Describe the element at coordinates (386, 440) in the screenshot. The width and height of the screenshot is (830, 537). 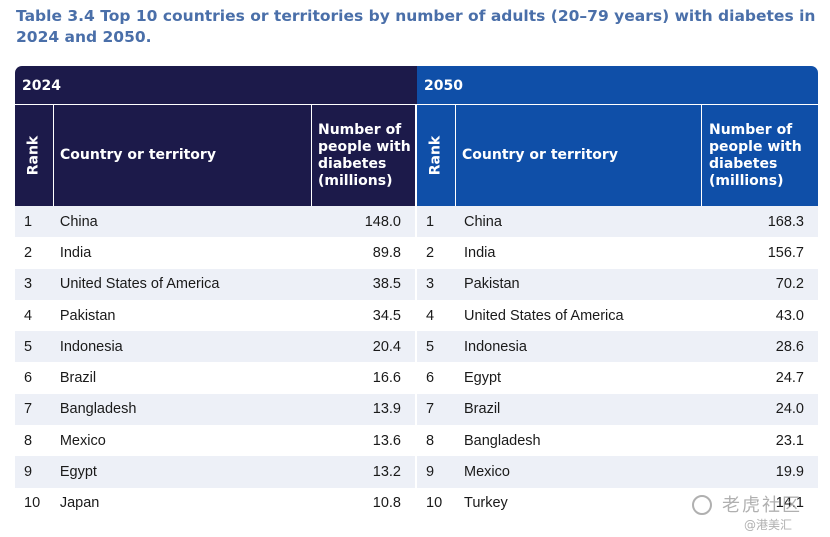
I see `value-cell: 13.6` at that location.